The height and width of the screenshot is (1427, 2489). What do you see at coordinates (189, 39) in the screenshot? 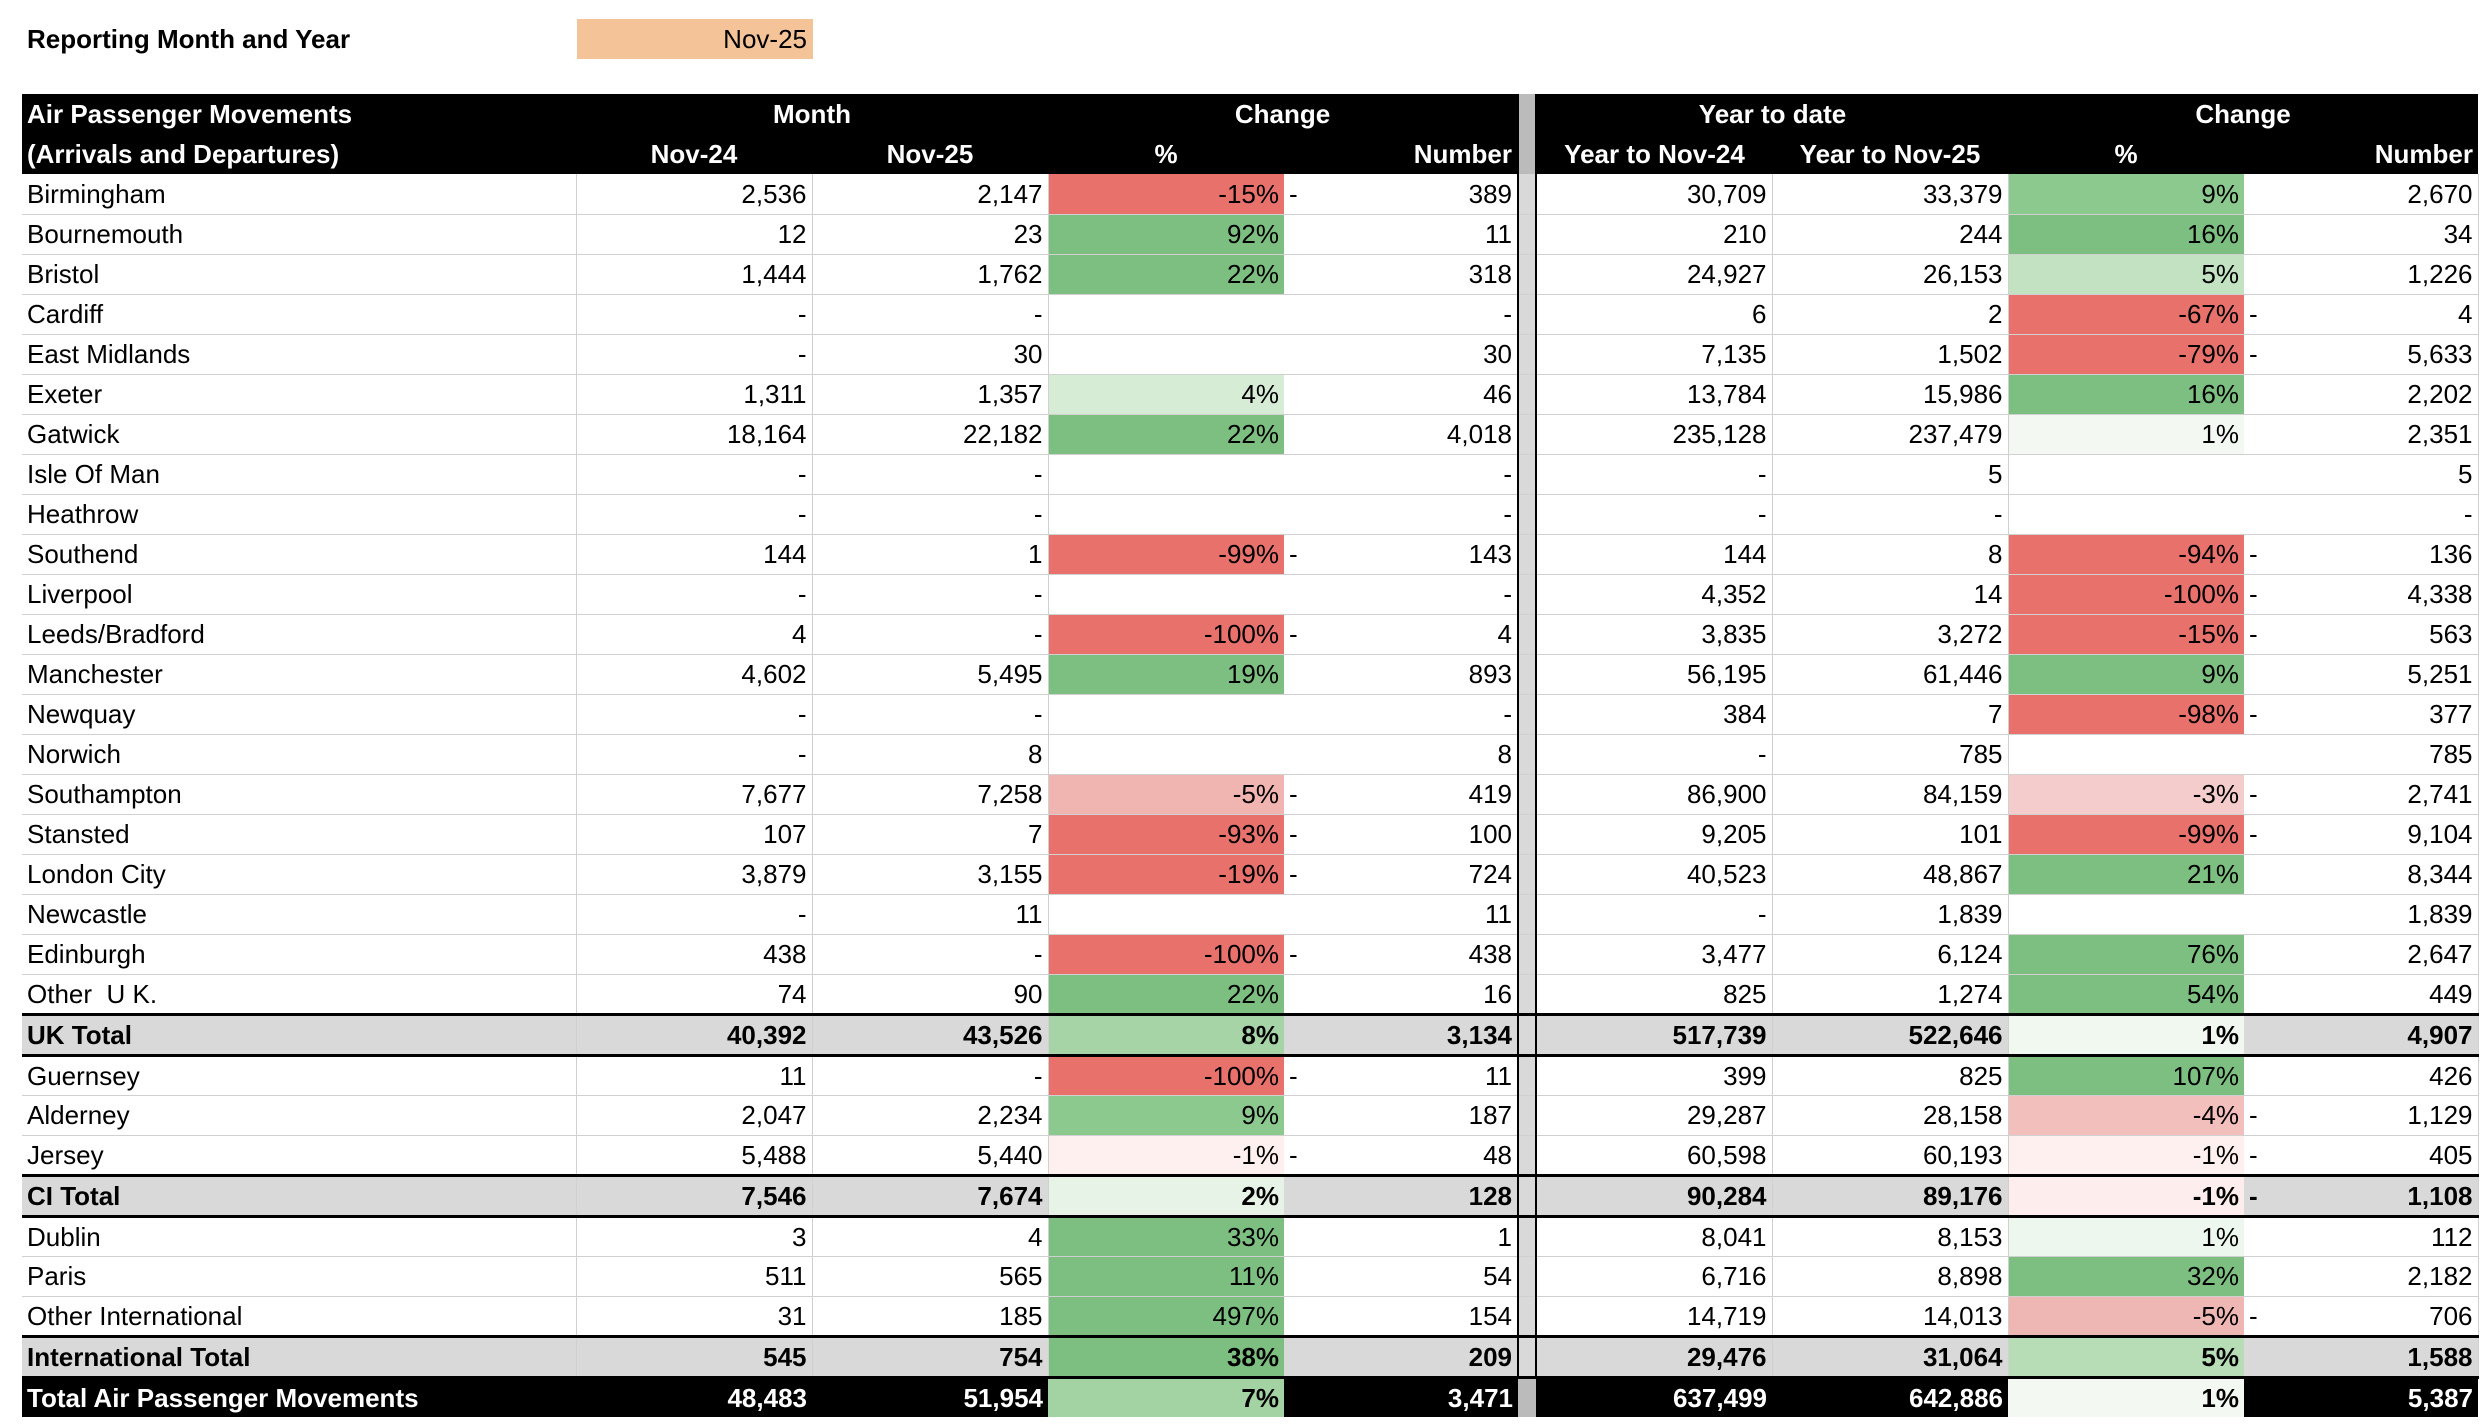
I see `reporting-label: Reporting Month and Year` at bounding box center [189, 39].